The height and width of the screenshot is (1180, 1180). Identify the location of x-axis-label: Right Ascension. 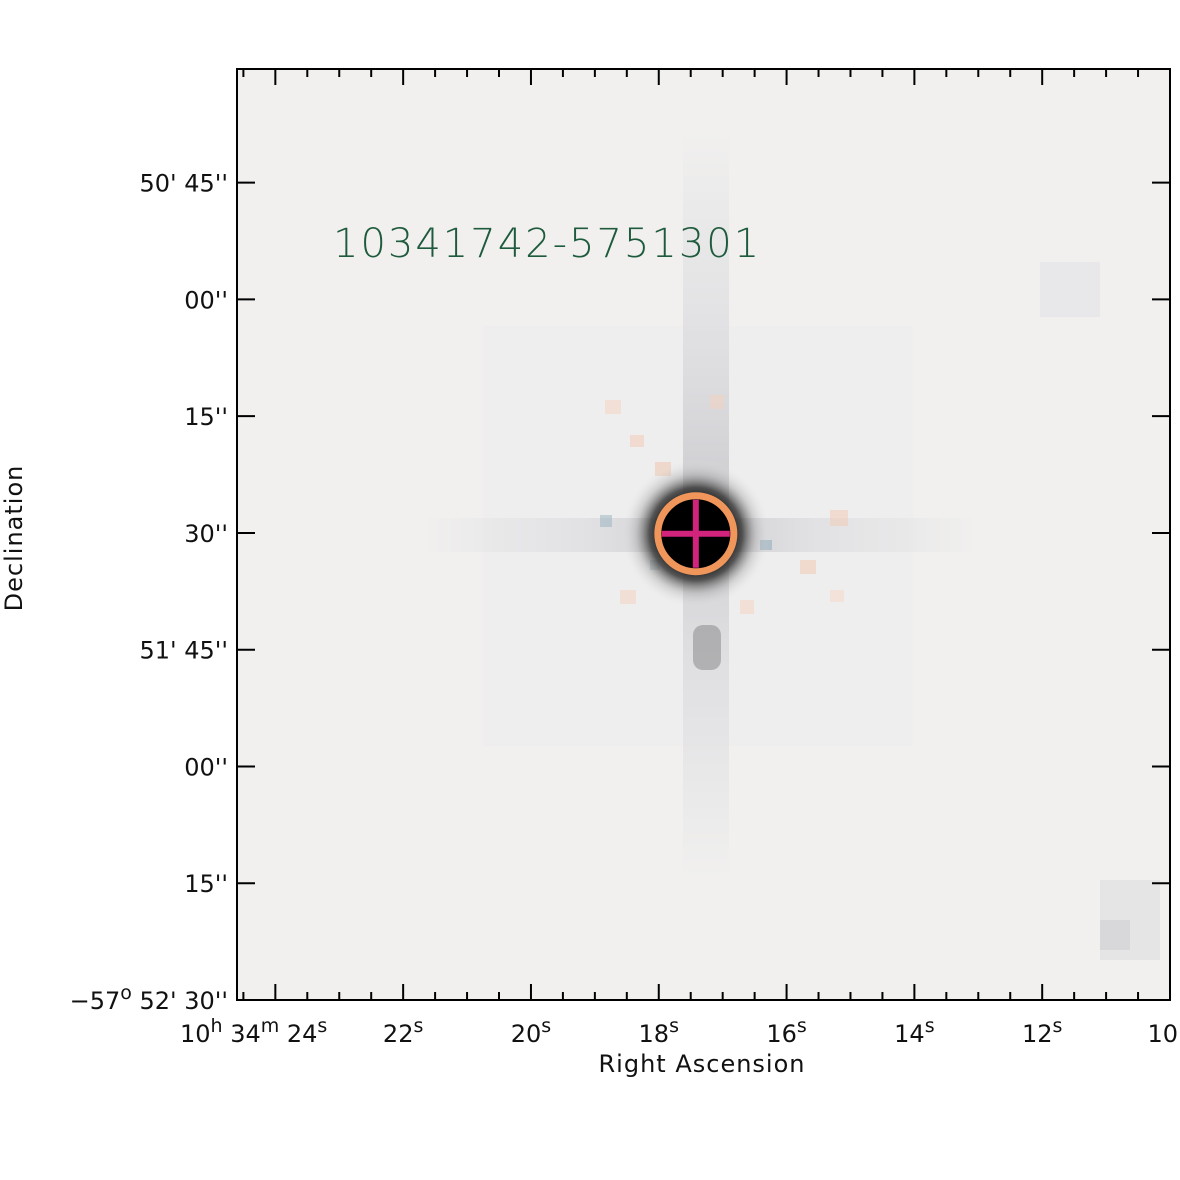
(702, 1064).